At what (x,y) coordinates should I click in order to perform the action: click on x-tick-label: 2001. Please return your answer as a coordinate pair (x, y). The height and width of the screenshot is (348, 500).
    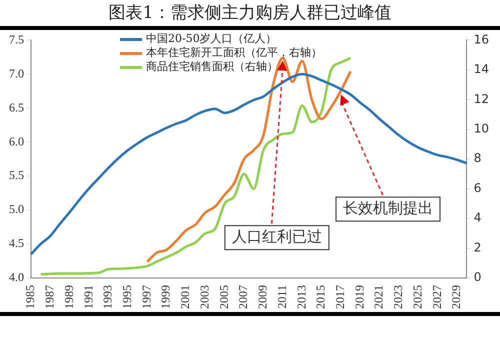
    Looking at the image, I should click on (185, 297).